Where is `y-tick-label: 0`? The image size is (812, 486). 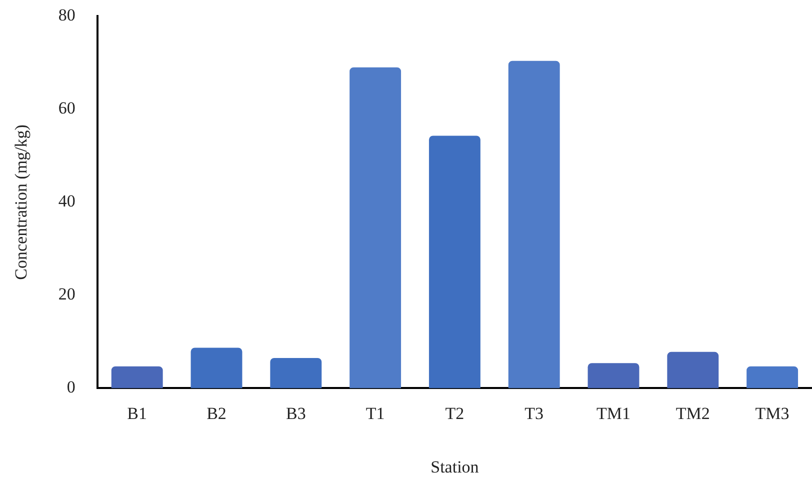
y-tick-label: 0 is located at coordinates (71, 387).